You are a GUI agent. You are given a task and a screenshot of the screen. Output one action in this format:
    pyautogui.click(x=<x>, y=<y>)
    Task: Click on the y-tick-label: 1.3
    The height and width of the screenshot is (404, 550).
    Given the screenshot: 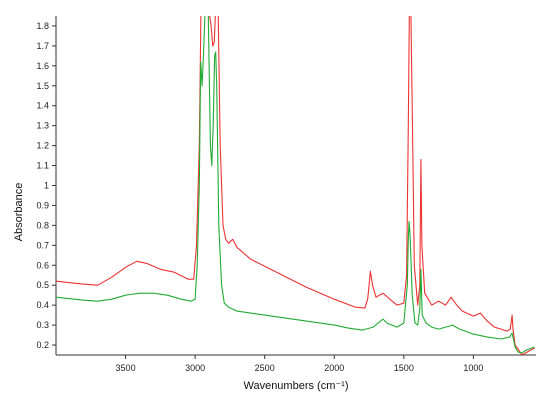 What is the action you would take?
    pyautogui.click(x=42, y=126)
    